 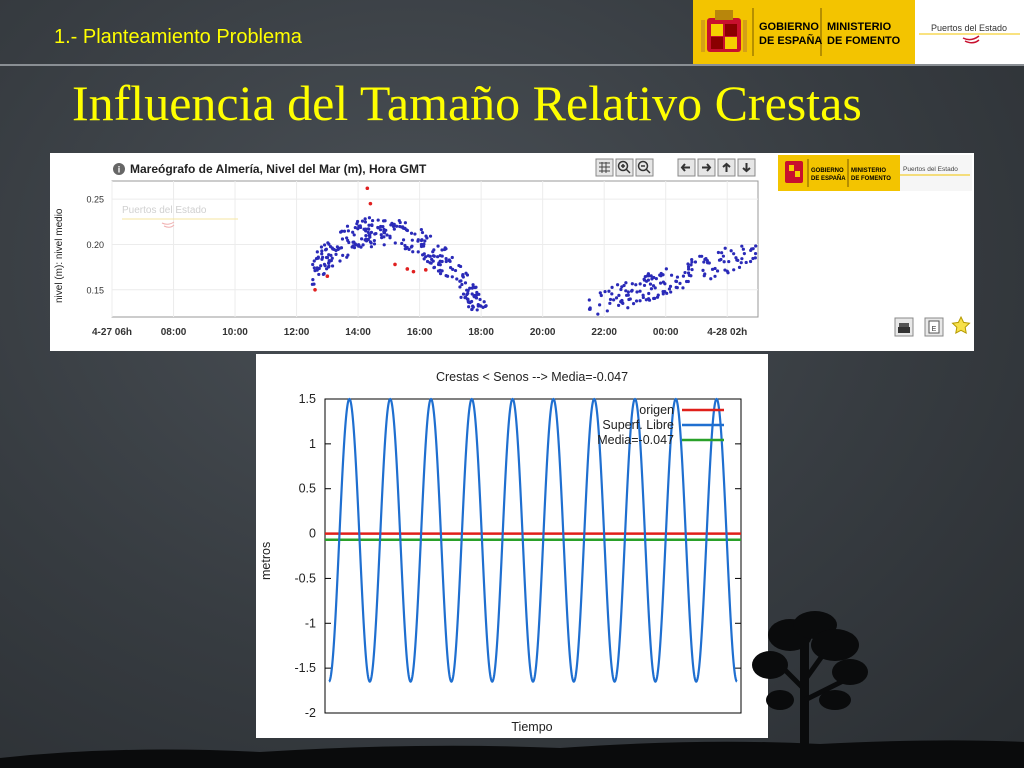 What do you see at coordinates (59, 255) in the screenshot?
I see `tide-y-axis-label: nivel (m): nivel medio` at bounding box center [59, 255].